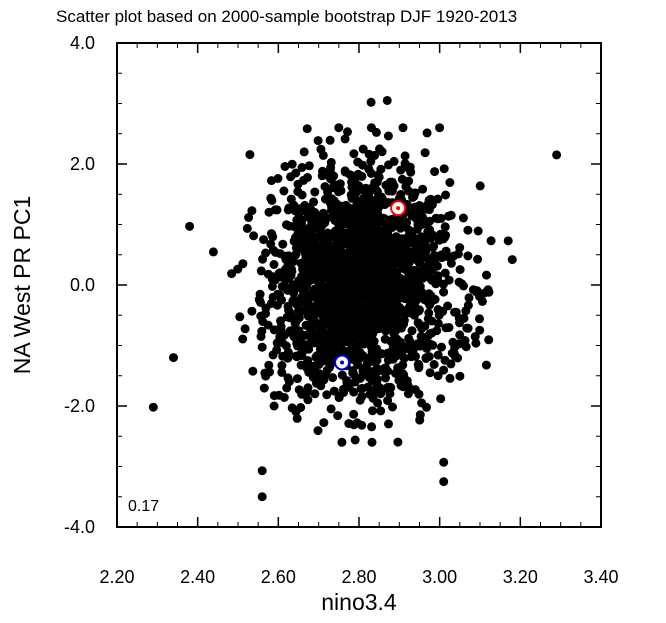 This screenshot has height=623, width=666. Describe the element at coordinates (439, 577) in the screenshot. I see `x-tick-label: 3.00` at that location.